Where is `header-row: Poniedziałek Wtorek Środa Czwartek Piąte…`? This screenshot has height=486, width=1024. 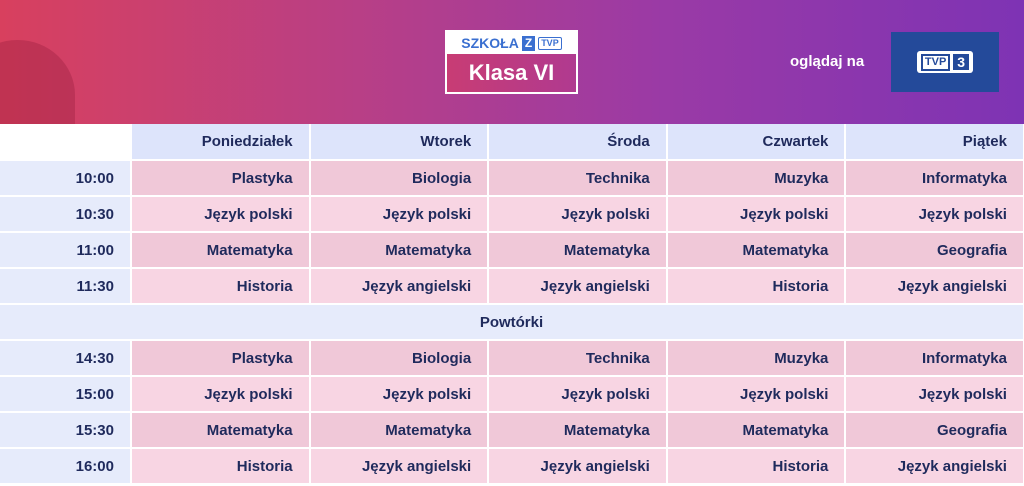 header-row: Poniedziałek Wtorek Środa Czwartek Piąte… is located at coordinates (512, 142).